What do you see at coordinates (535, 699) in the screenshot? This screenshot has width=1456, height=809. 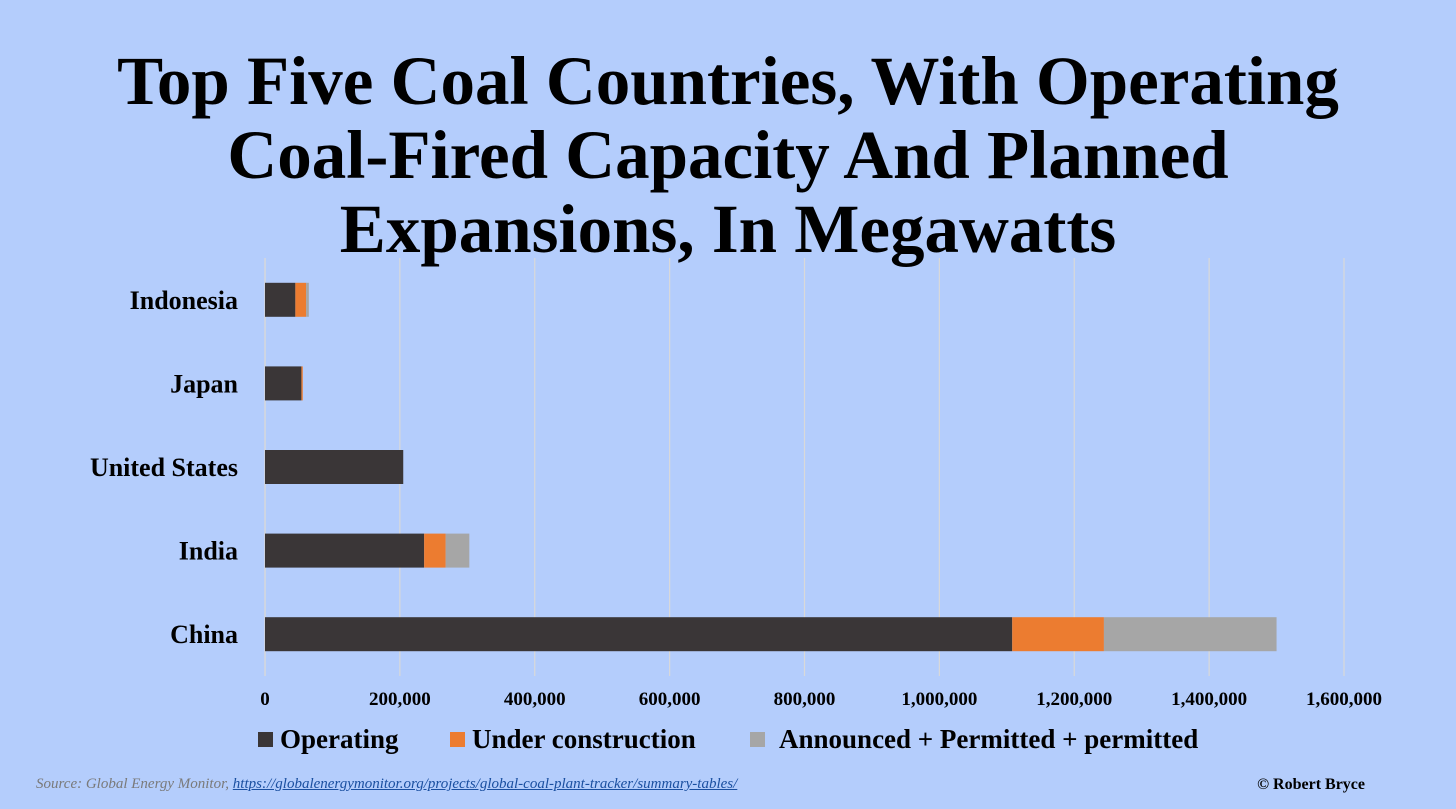 I see `x-tick-label: 400,000` at bounding box center [535, 699].